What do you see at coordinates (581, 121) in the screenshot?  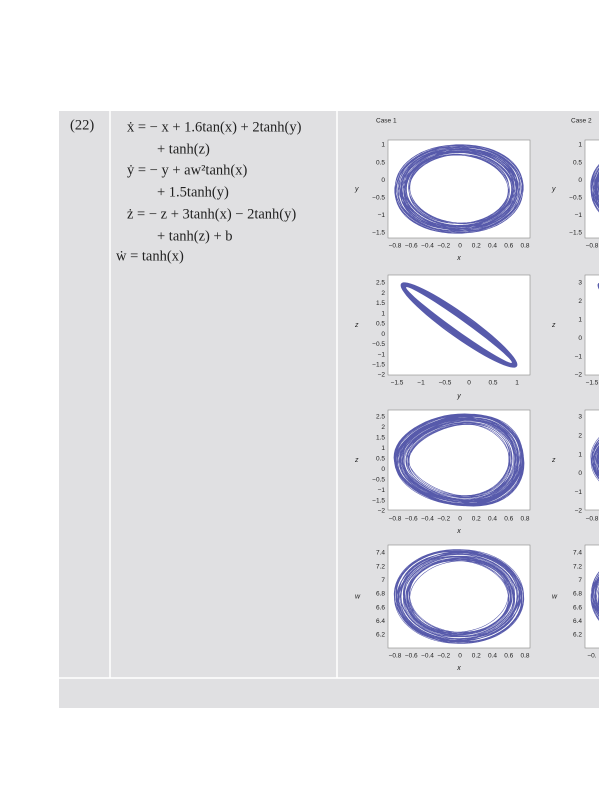 I see `case-title: Case 2` at bounding box center [581, 121].